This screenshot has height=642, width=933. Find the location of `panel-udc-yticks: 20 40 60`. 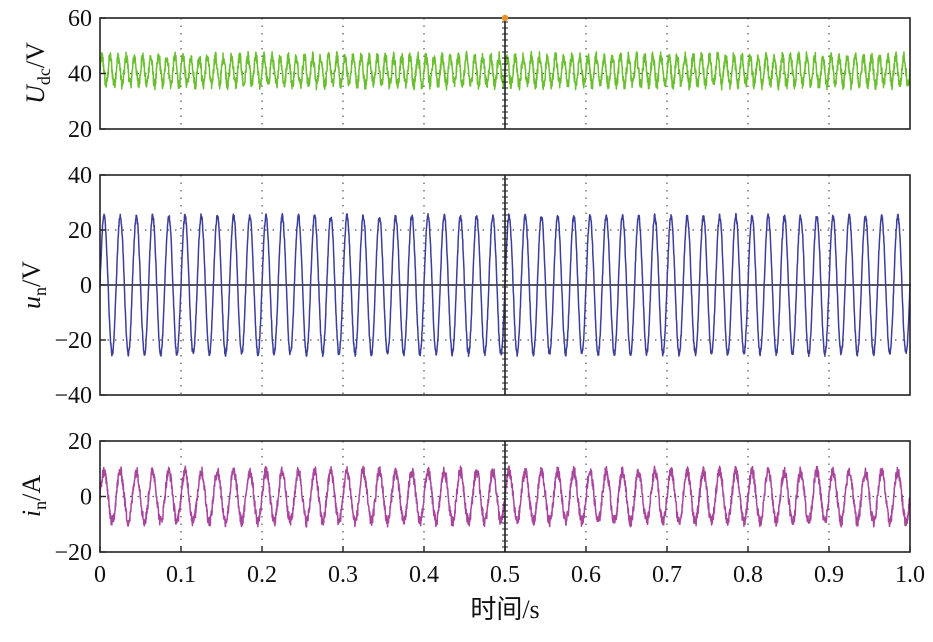

panel-udc-yticks: 20 40 60 is located at coordinates (87, 74).